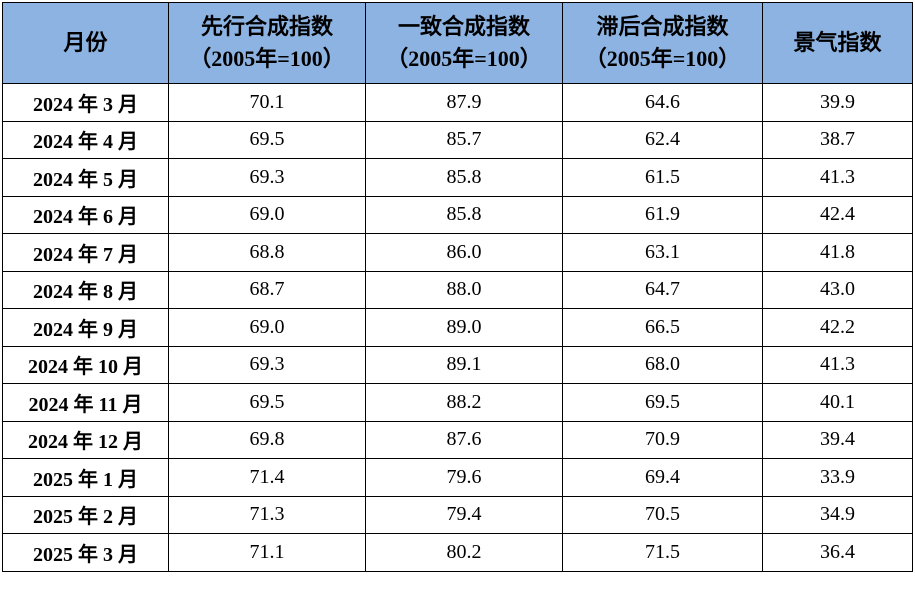 The image size is (915, 592). I want to click on header-text: 先行合成指数, so click(266, 26).